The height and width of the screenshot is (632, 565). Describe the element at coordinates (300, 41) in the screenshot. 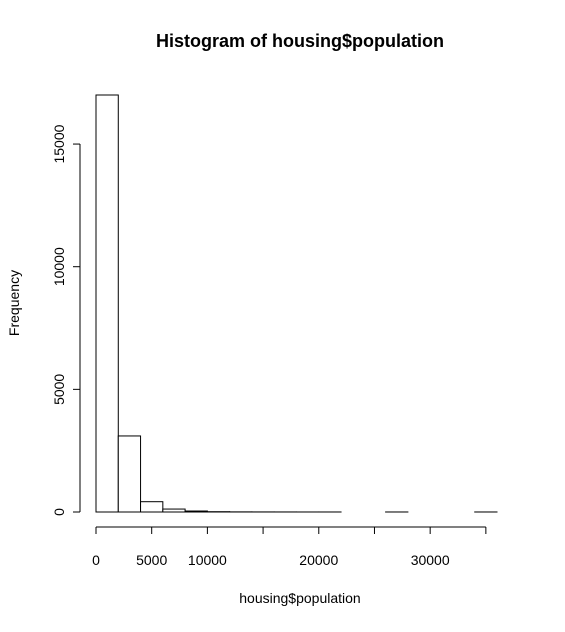

I see `chart-title: Histogram of housing$population` at that location.